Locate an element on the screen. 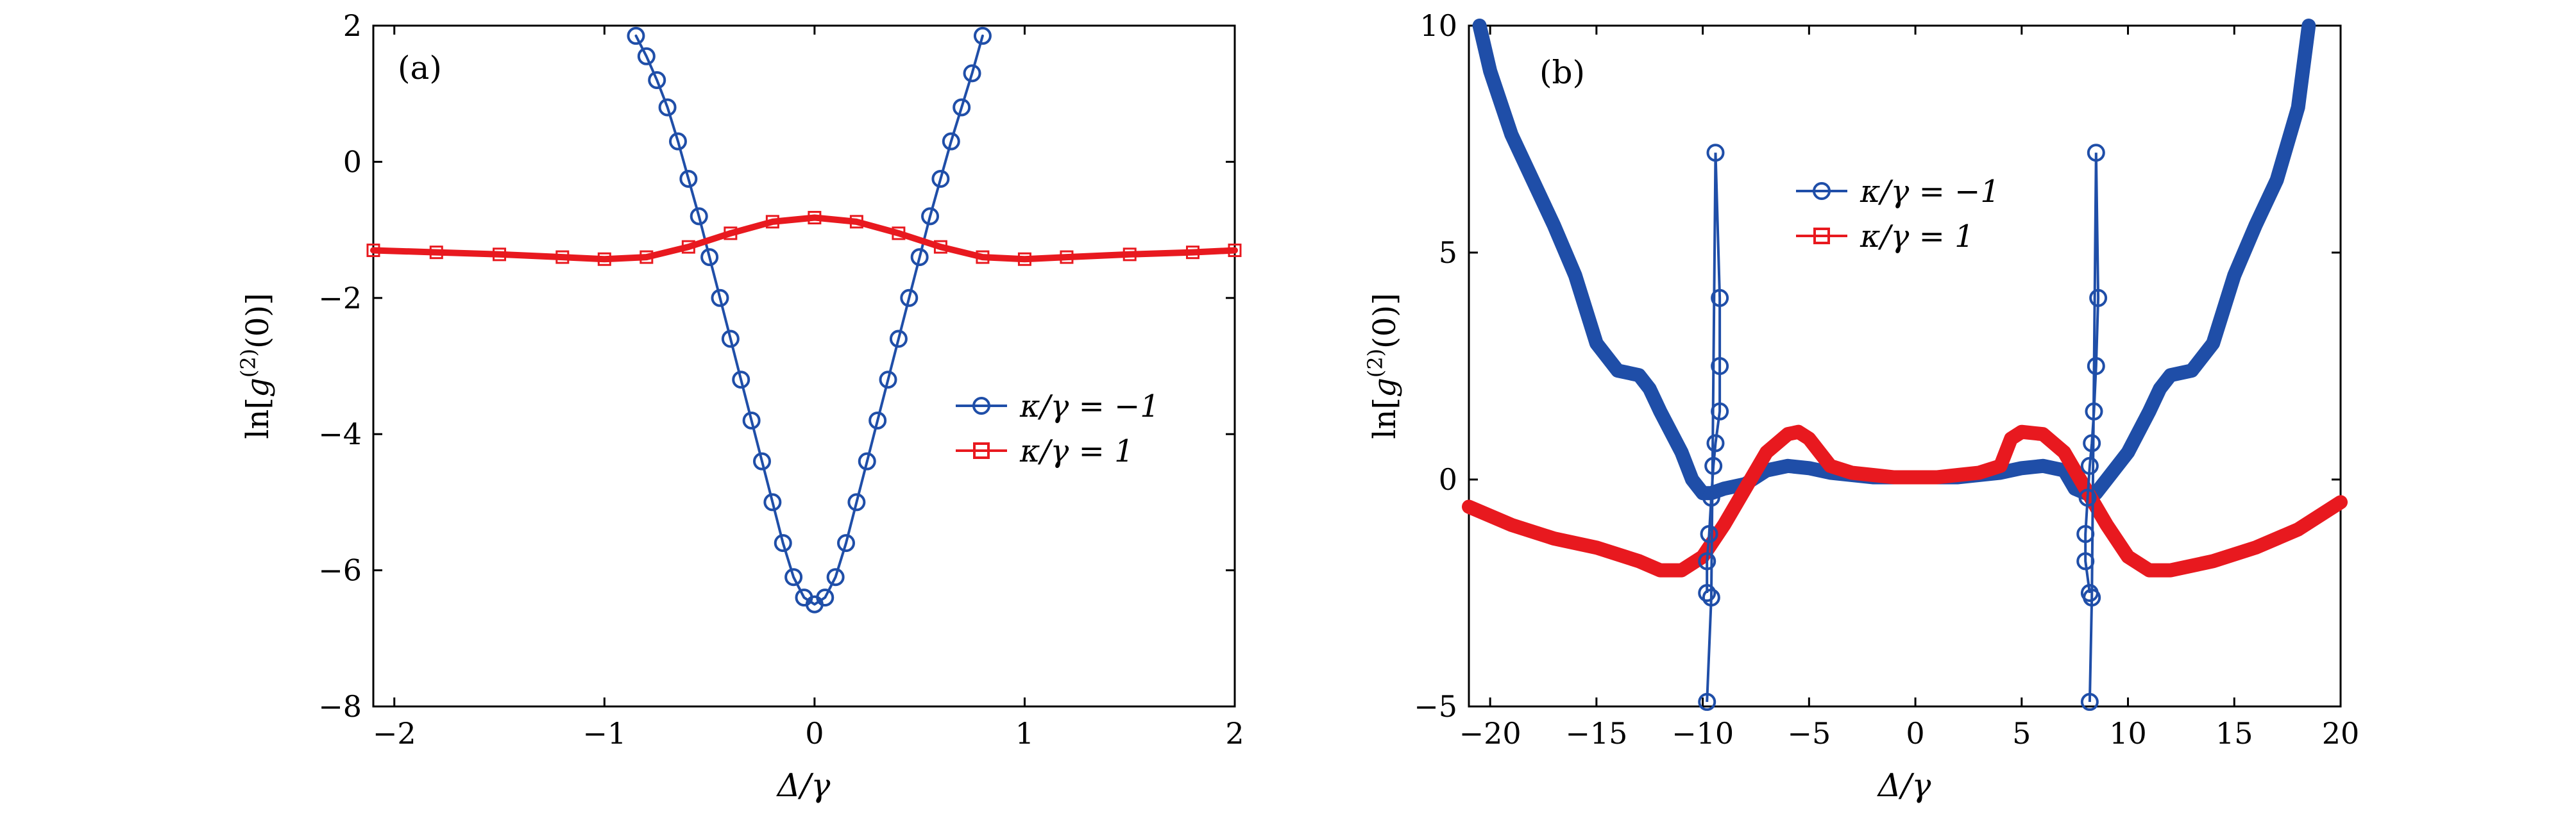 The image size is (2576, 818). panel-b-y-tick-label: 0 is located at coordinates (1448, 479).